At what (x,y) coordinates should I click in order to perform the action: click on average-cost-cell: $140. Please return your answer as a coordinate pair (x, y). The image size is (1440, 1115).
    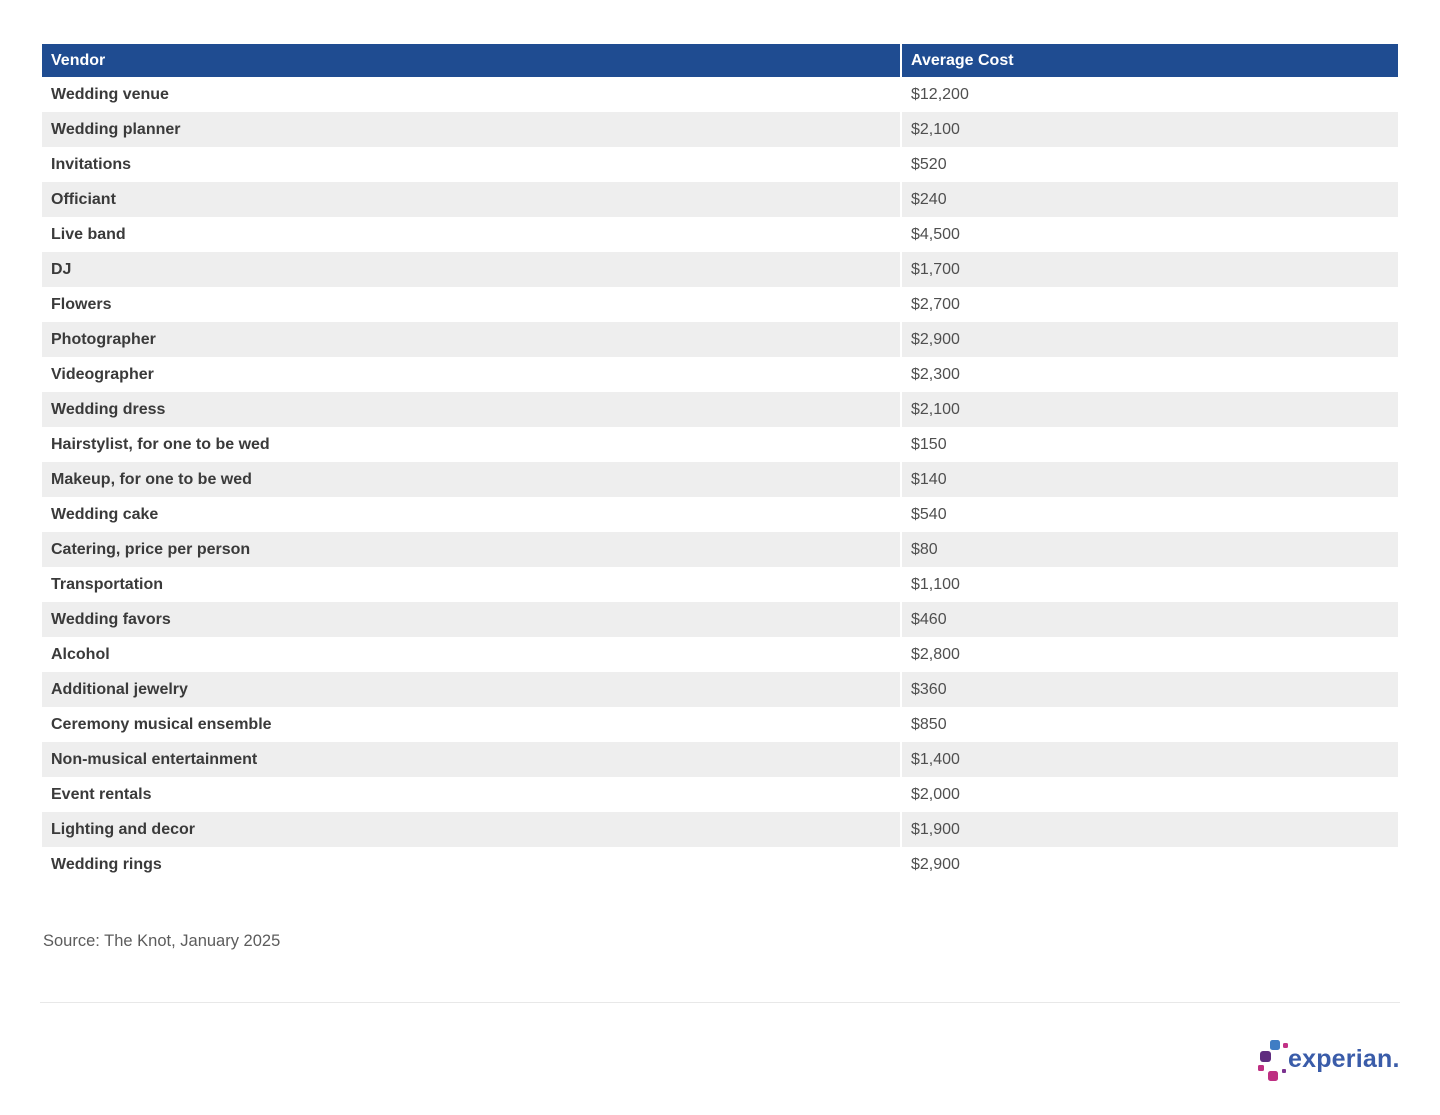
    Looking at the image, I should click on (1149, 479).